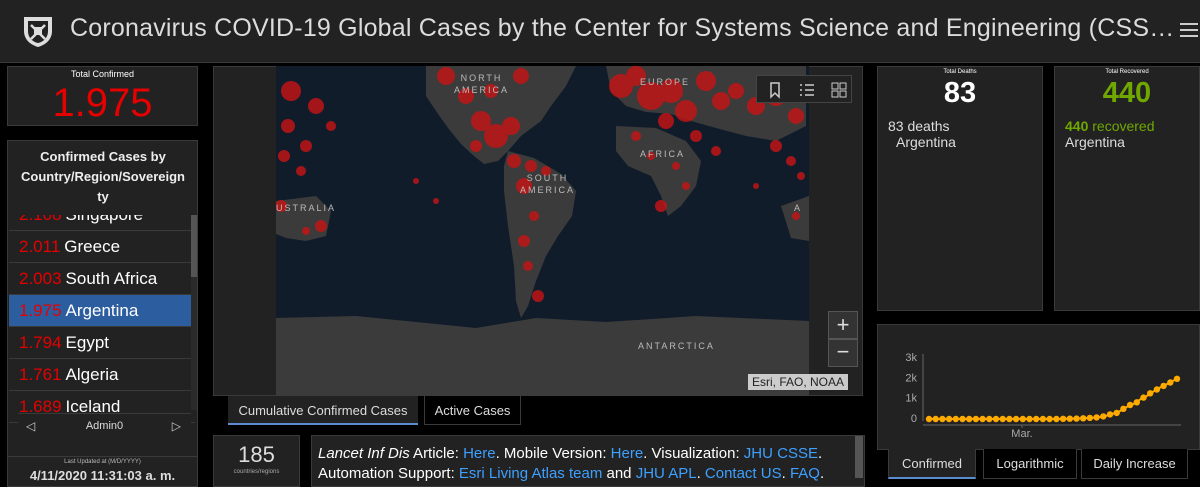 This screenshot has width=1200, height=487. I want to click on countries-count-value: 185, so click(256, 454).